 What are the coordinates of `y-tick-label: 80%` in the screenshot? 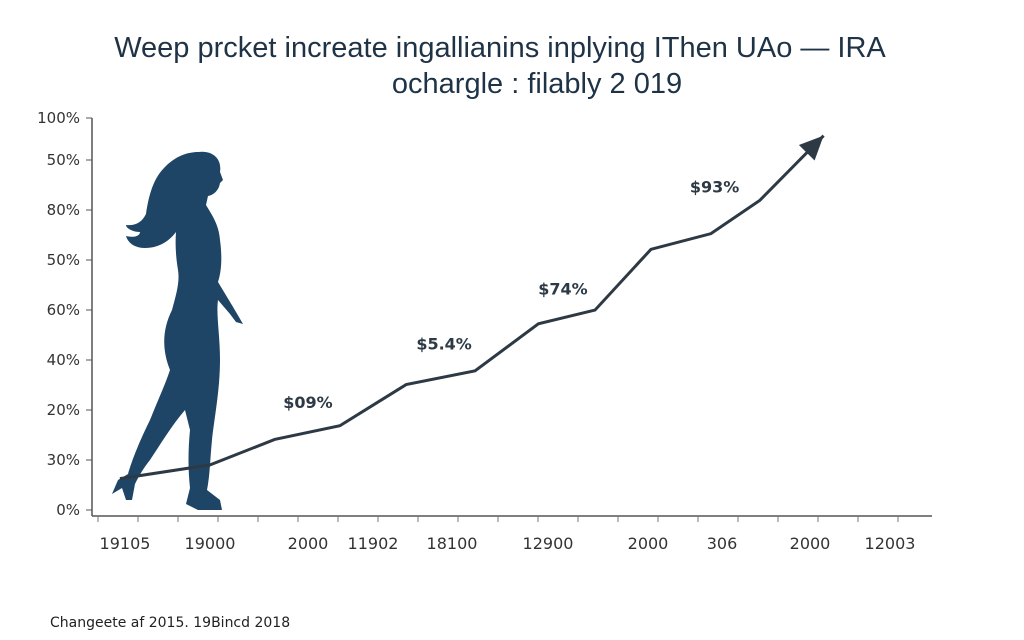 It's located at (63, 210).